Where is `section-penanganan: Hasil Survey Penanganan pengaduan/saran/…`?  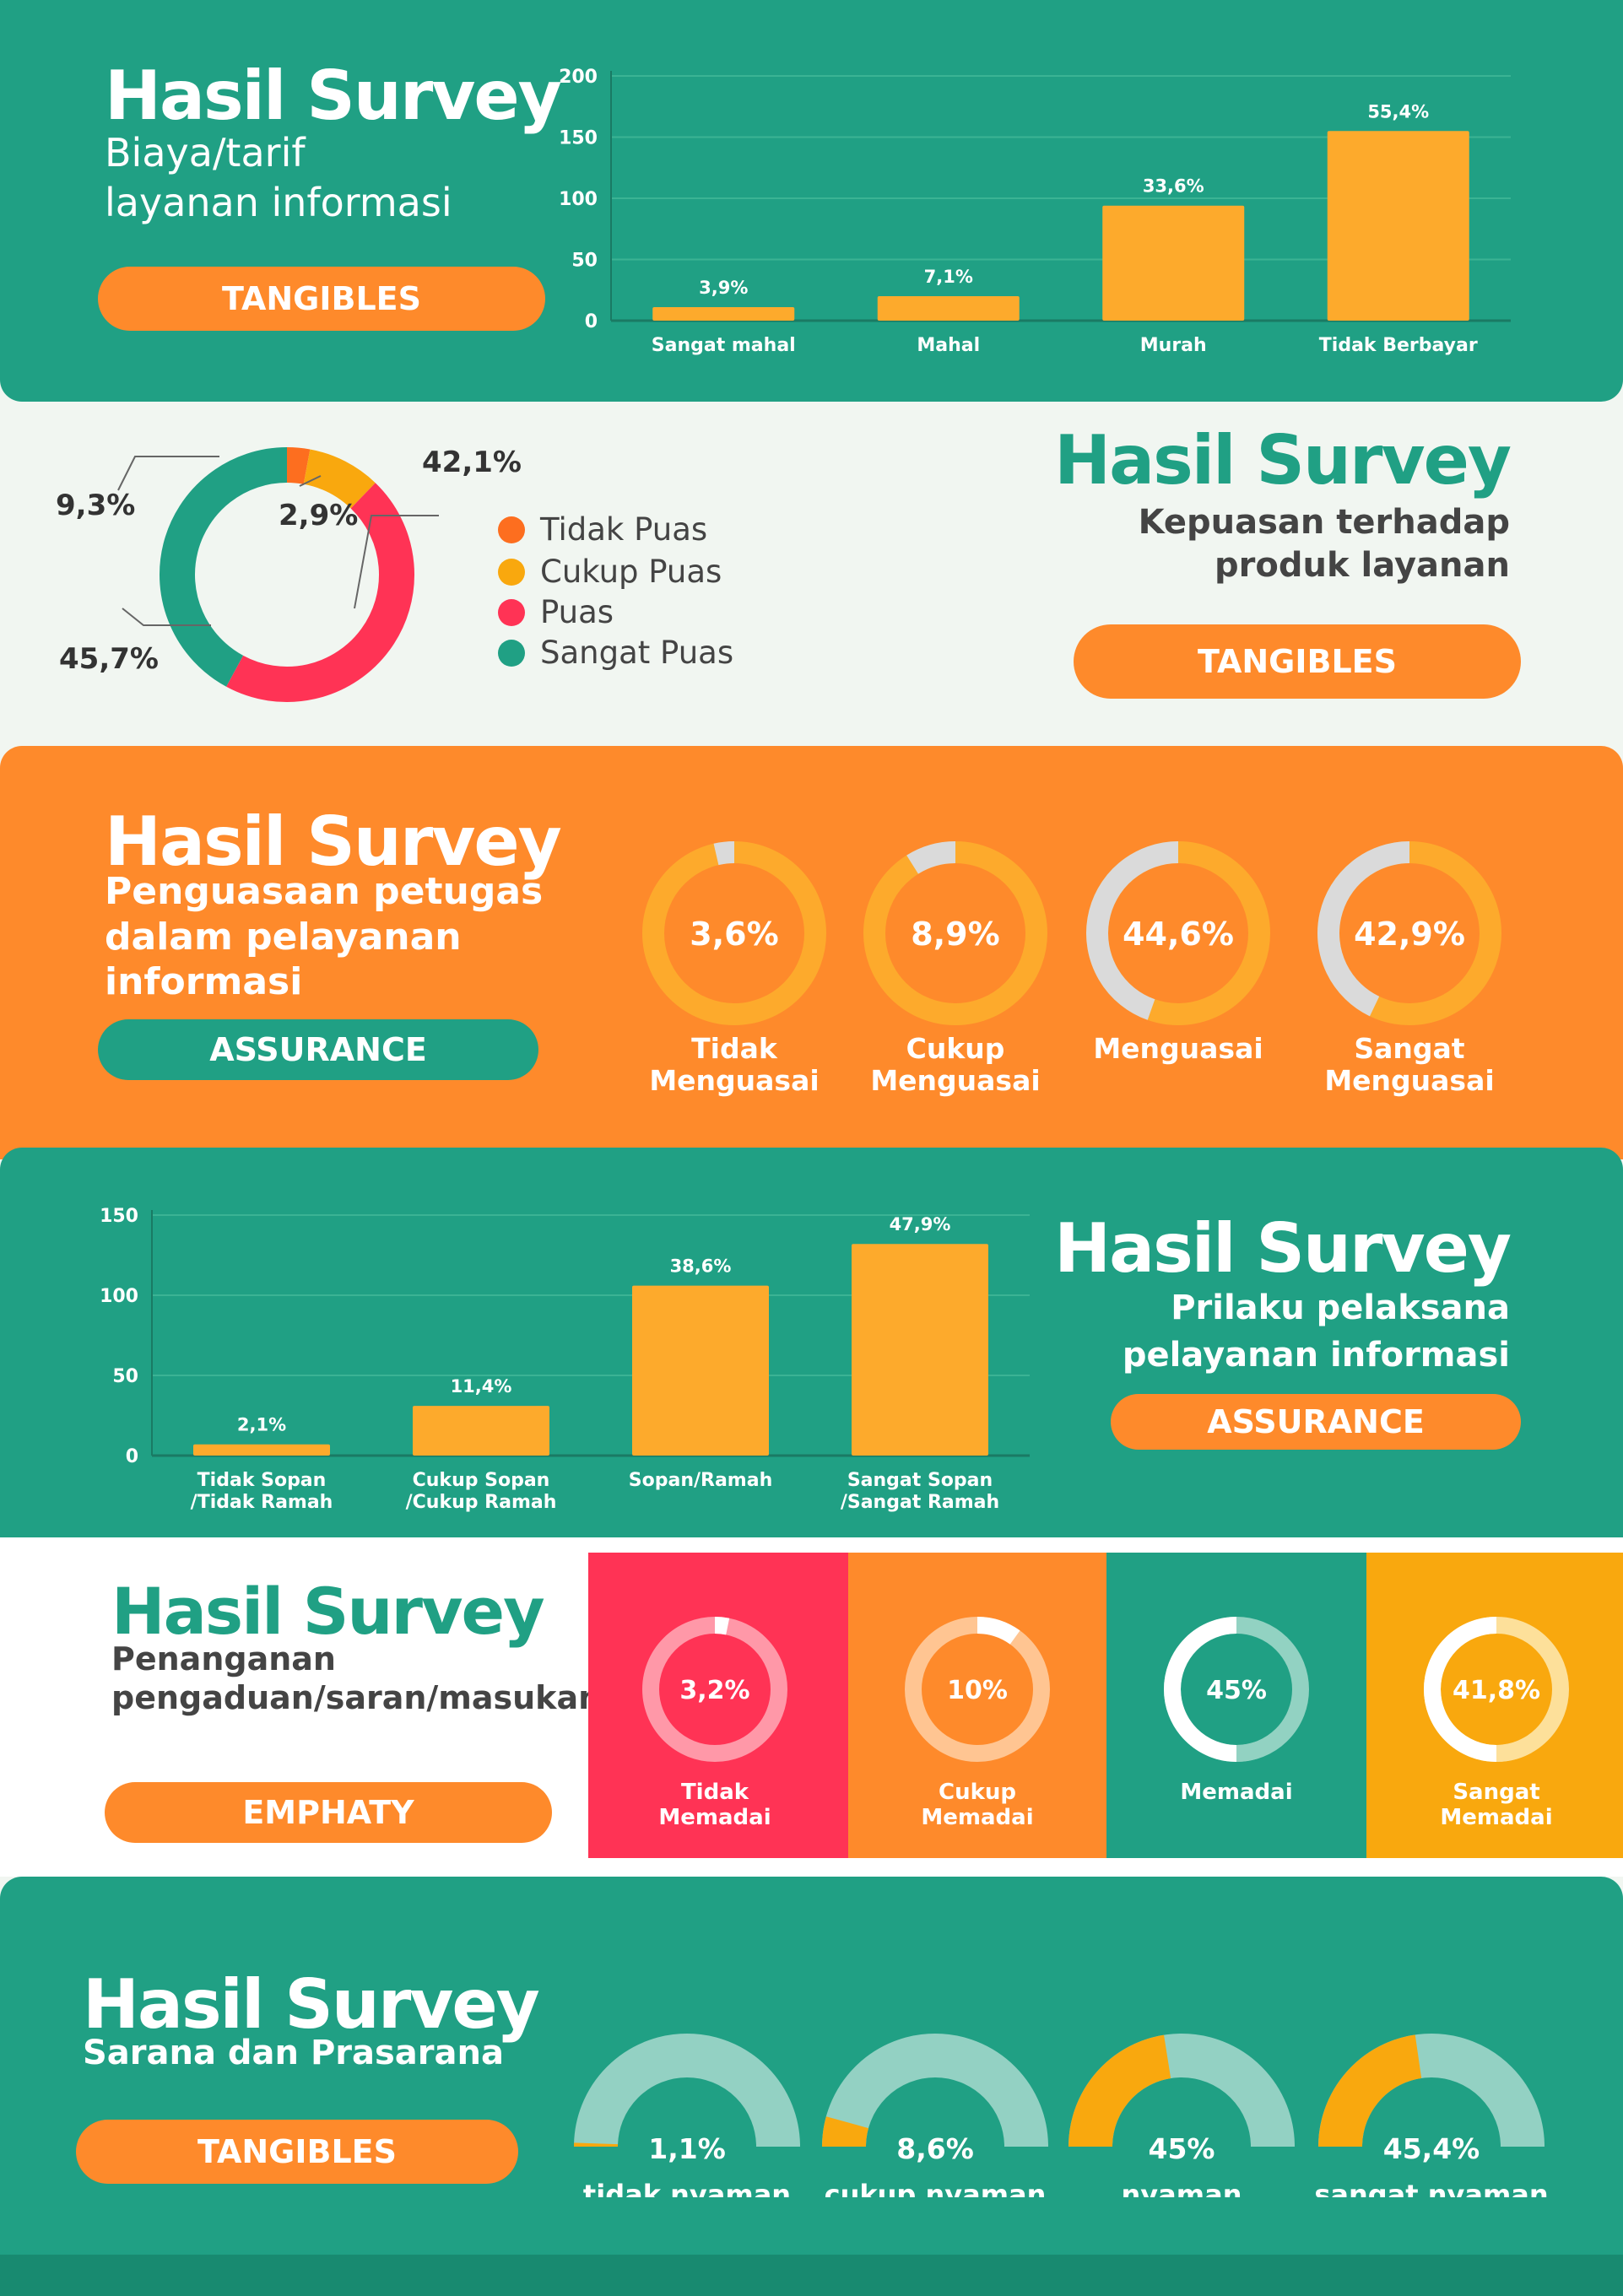 section-penanganan: Hasil Survey Penanganan pengaduan/saran/… is located at coordinates (811, 1707).